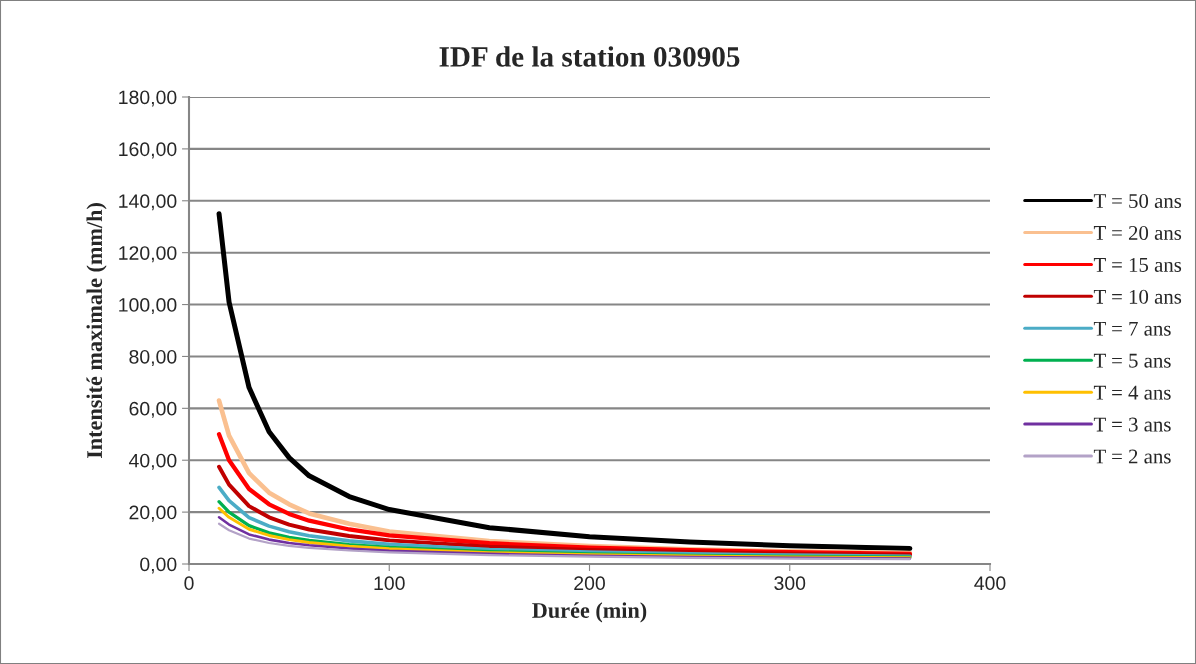 The height and width of the screenshot is (664, 1196). What do you see at coordinates (189, 583) in the screenshot?
I see `x-tick-label: 0` at bounding box center [189, 583].